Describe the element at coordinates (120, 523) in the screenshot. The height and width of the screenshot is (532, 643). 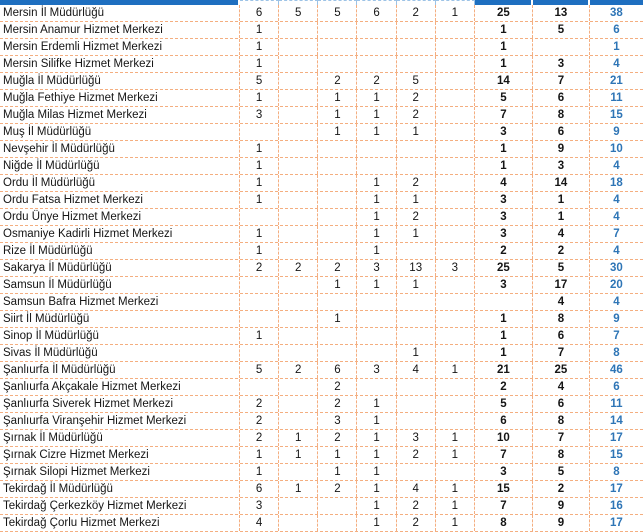
I see `row-name-cell: Tekirdağ Çorlu Hizmet Merkezi` at that location.